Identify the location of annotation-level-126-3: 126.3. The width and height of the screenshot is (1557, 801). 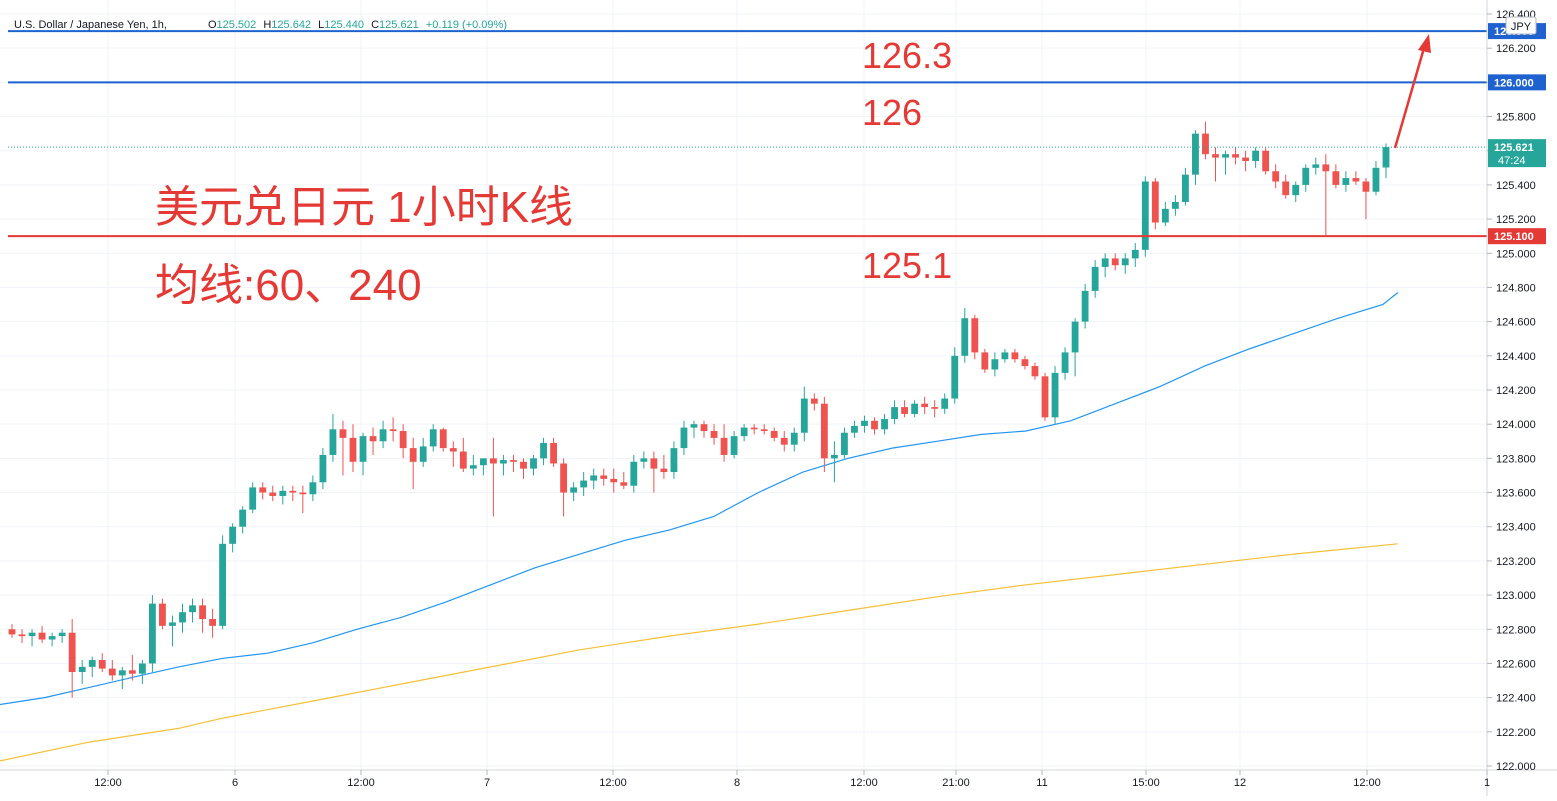
(907, 55).